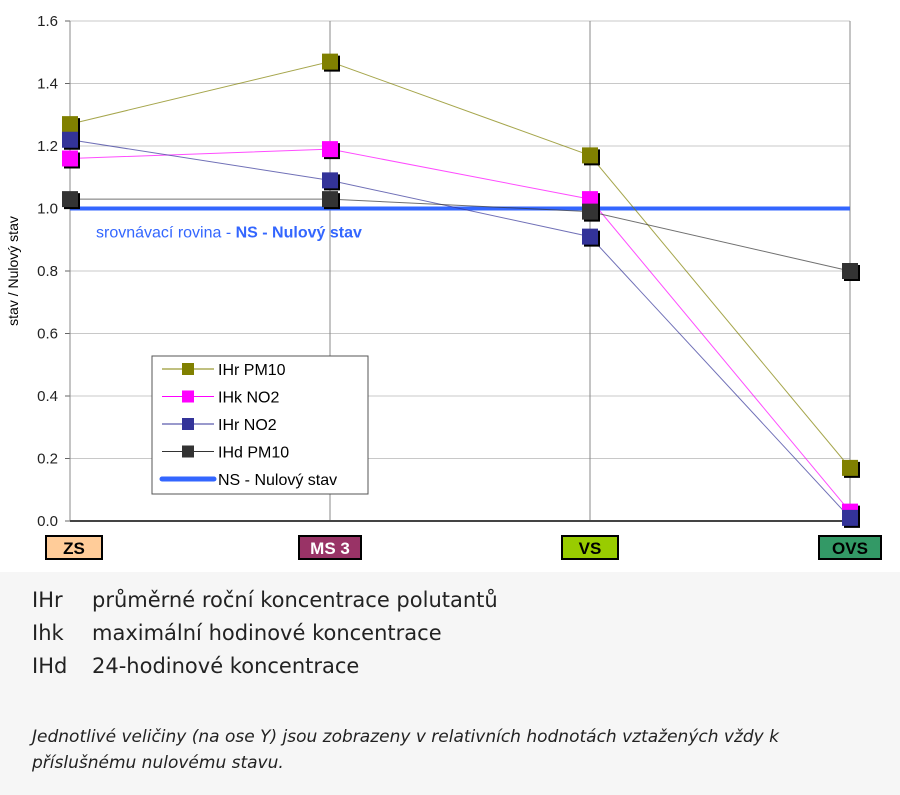  I want to click on legend-label: NS - Nulový stav, so click(277, 480).